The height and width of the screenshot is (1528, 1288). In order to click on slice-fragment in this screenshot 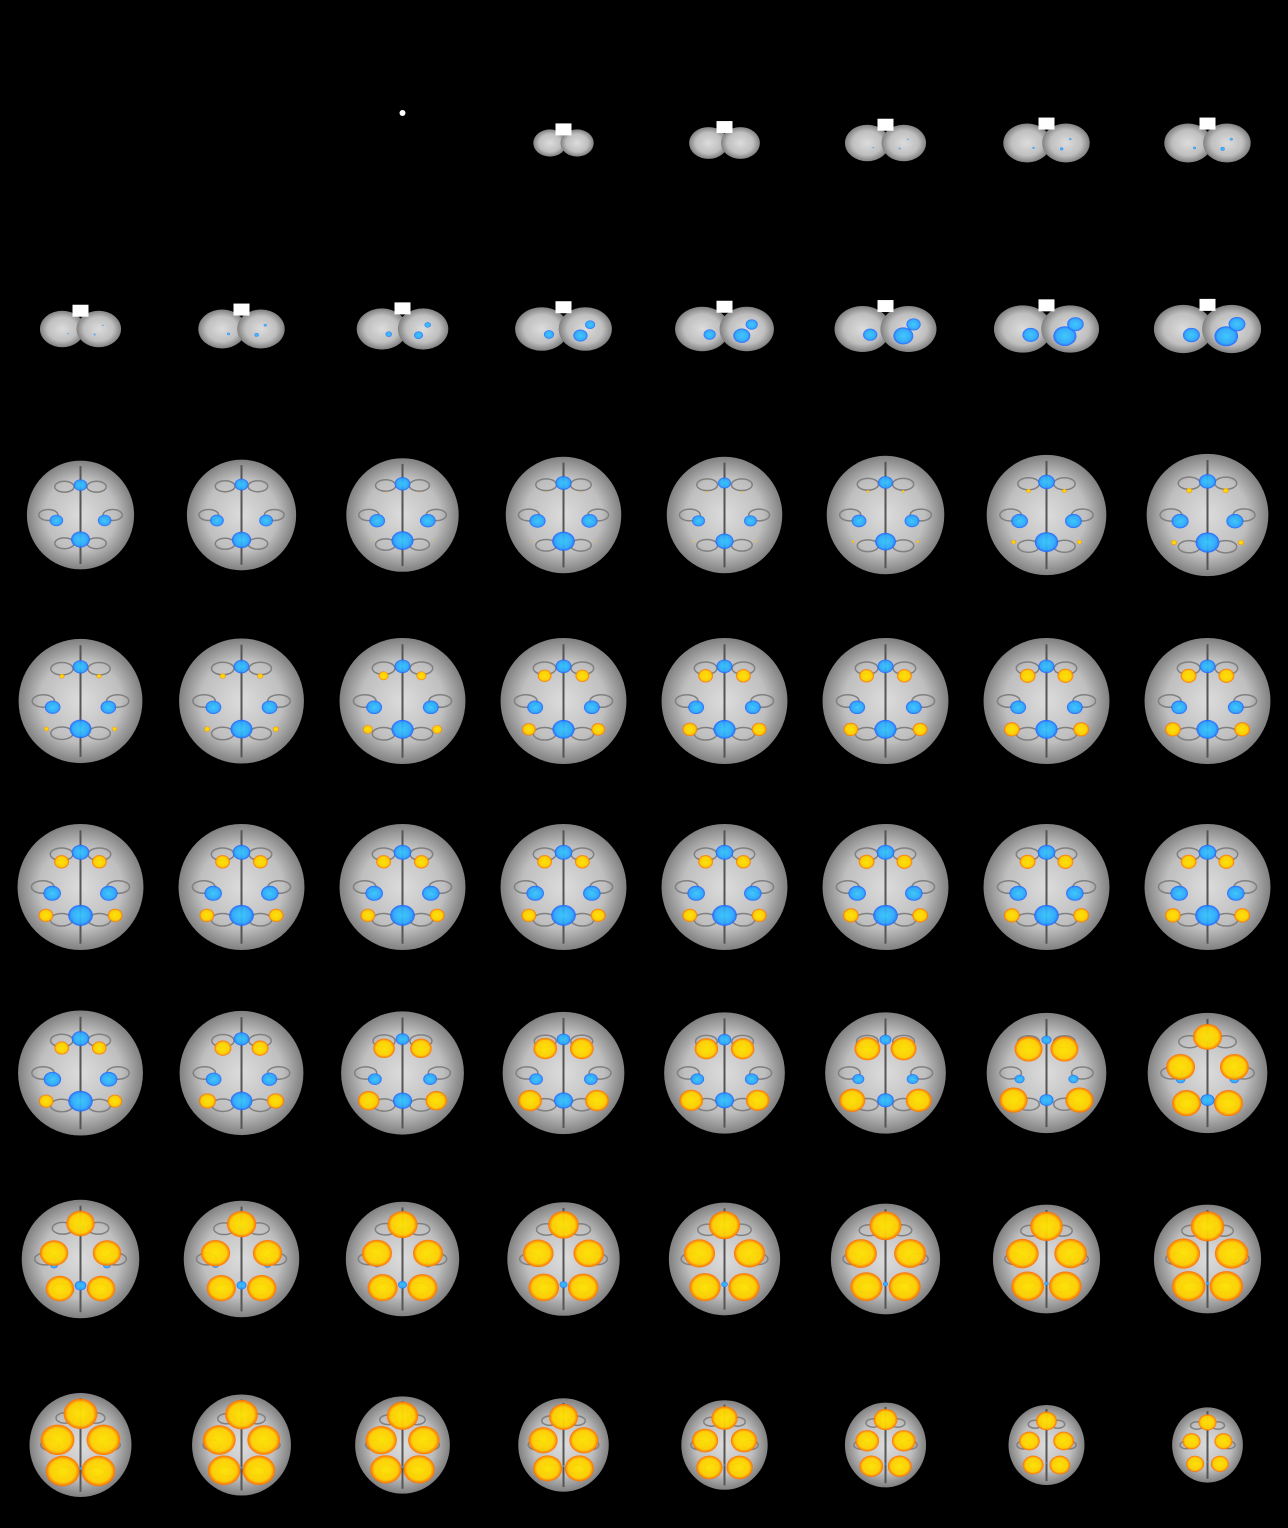, I will do `click(402, 113)`.